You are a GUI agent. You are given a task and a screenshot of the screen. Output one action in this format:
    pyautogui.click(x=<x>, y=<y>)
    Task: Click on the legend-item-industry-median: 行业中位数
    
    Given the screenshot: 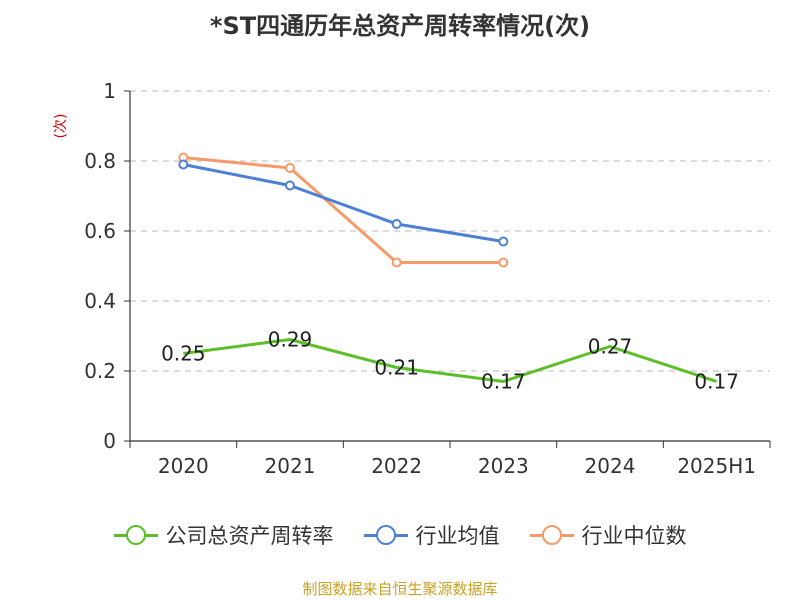 What is the action you would take?
    pyautogui.click(x=608, y=535)
    